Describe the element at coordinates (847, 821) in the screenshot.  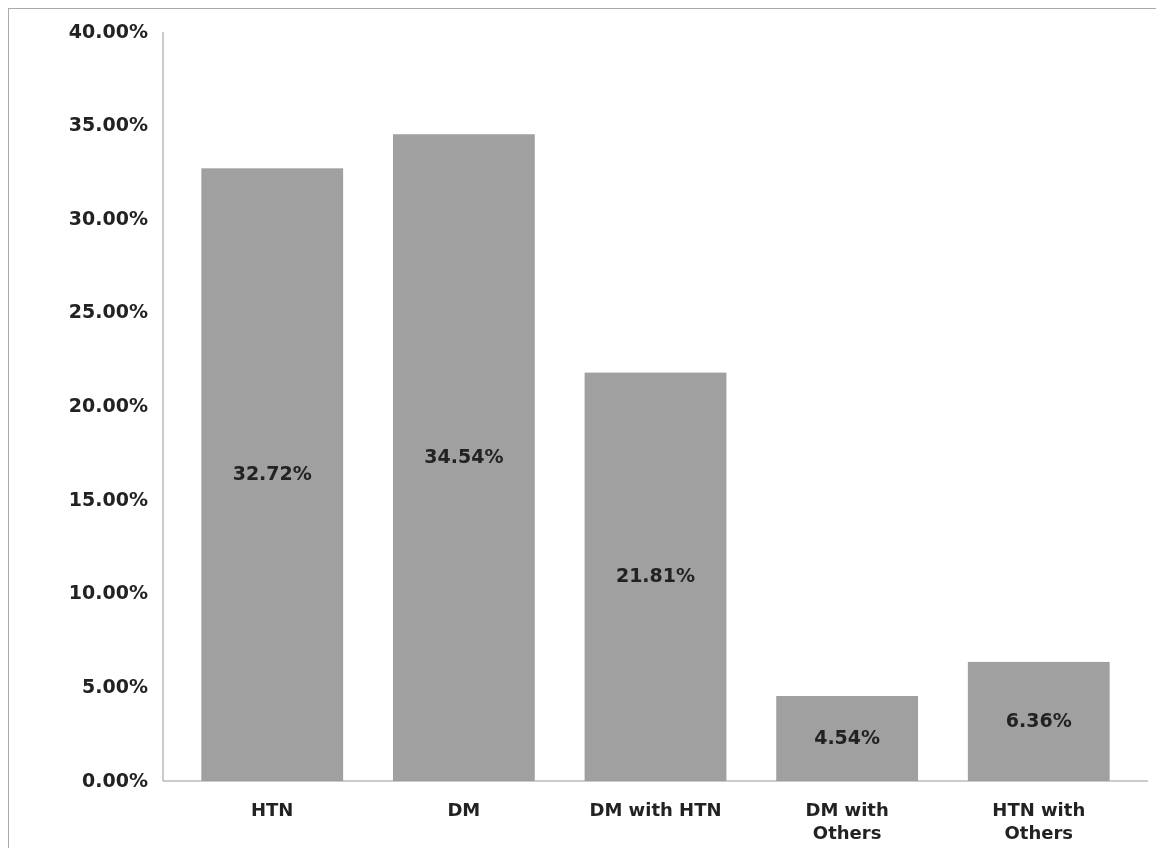
I see `x-tick-label: DM with Others` at that location.